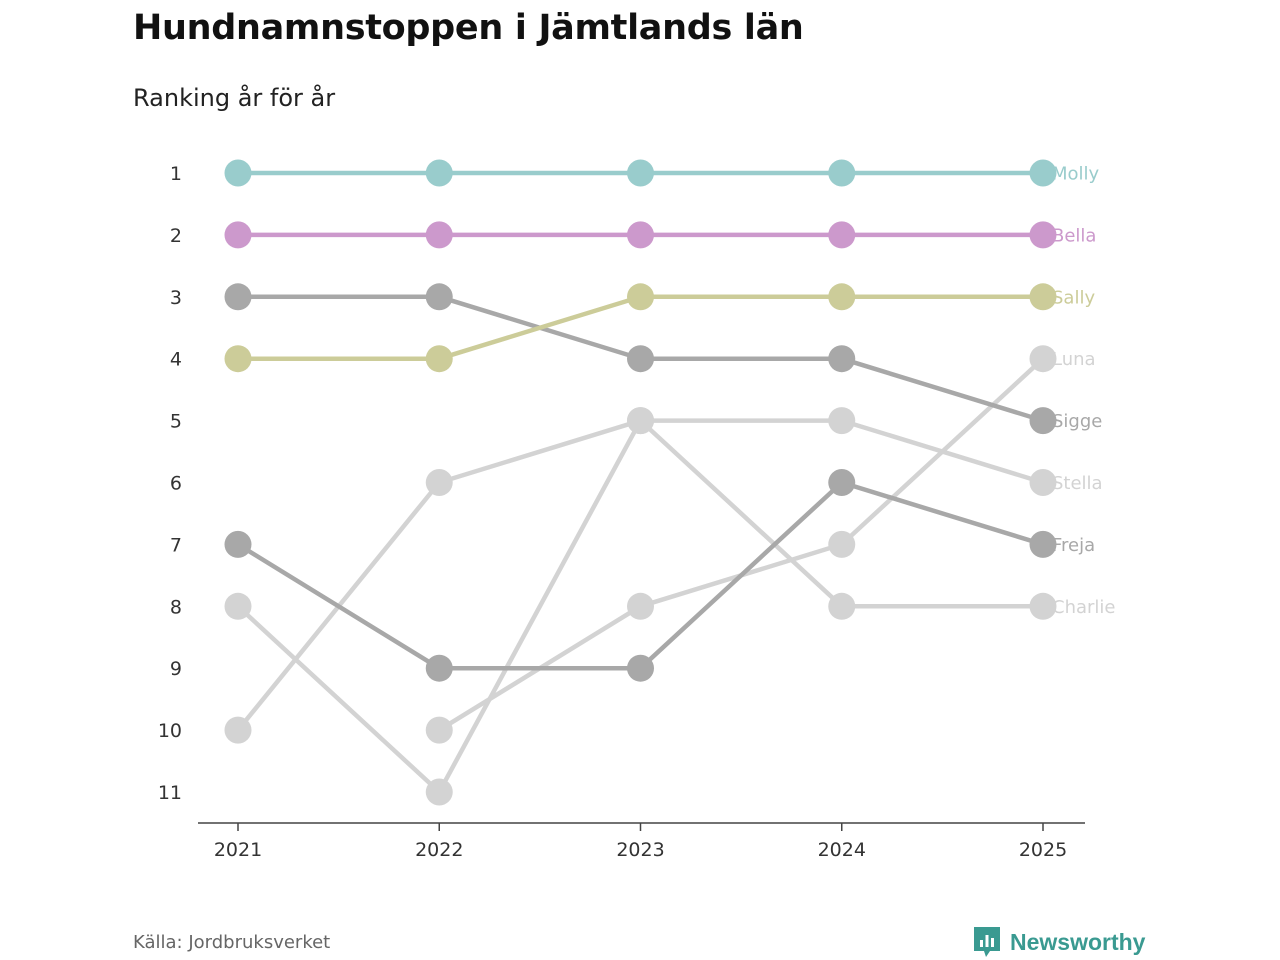 This screenshot has height=960, width=1280. I want to click on series-freja, so click(640, 575).